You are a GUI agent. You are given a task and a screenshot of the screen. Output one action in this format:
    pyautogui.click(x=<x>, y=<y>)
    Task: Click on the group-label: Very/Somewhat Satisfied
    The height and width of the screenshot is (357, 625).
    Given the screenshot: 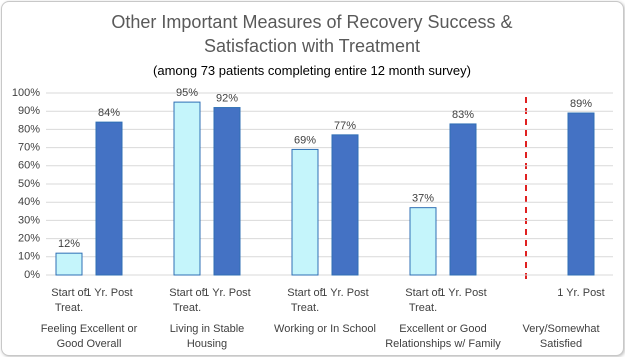 What is the action you would take?
    pyautogui.click(x=561, y=336)
    